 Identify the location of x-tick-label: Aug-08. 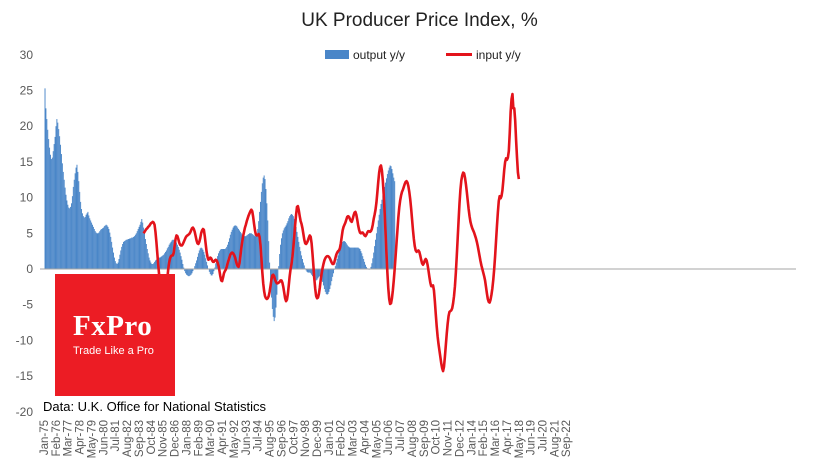
(413, 438).